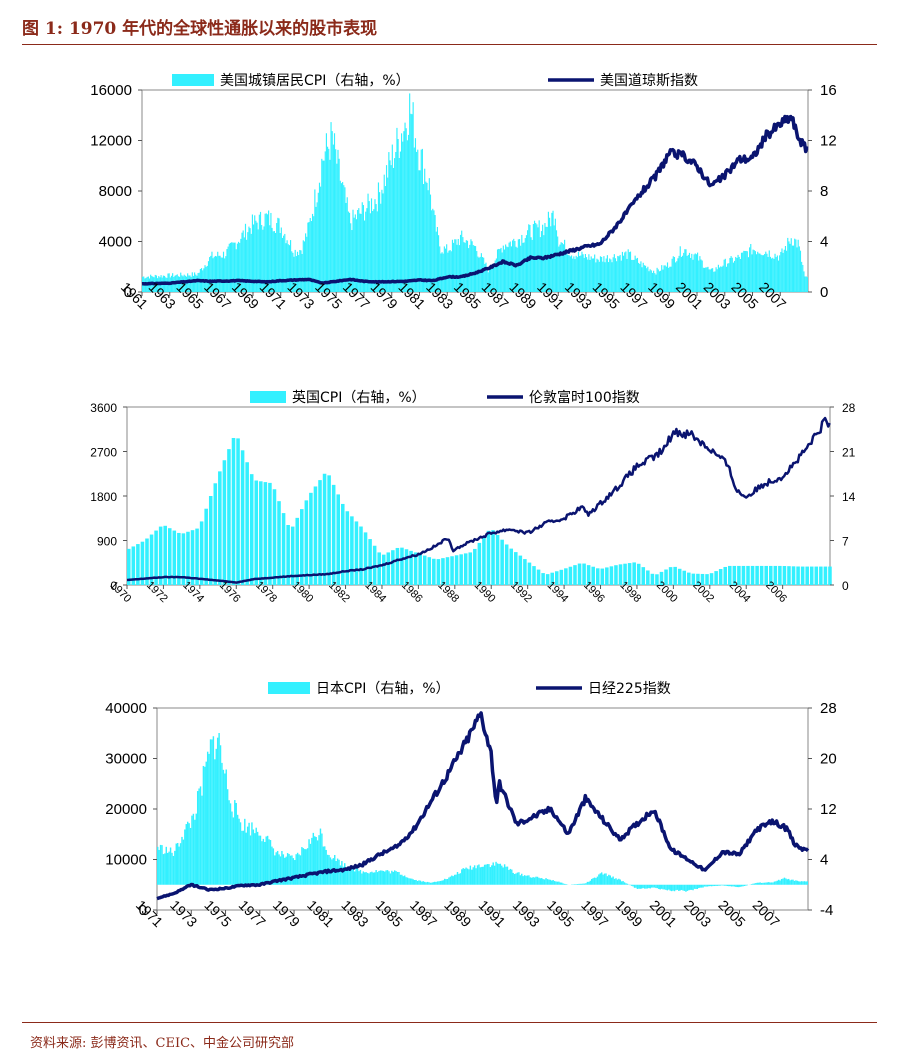  Describe the element at coordinates (824, 242) in the screenshot. I see `right-axis-label: 4` at that location.